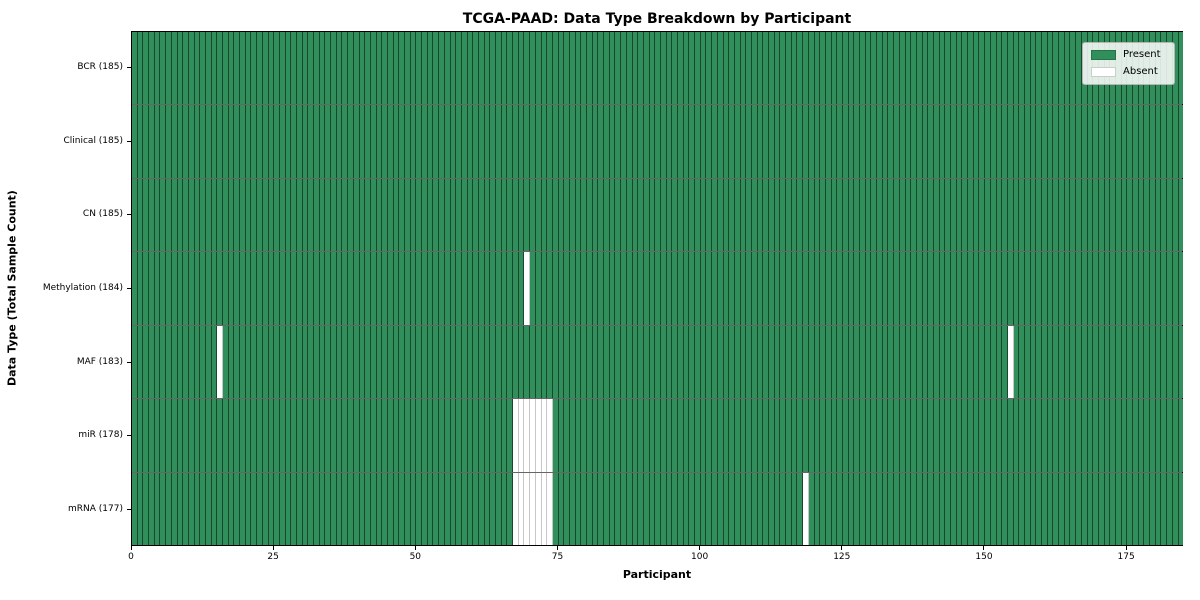  I want to click on x-tick-label-25: 25, so click(273, 557).